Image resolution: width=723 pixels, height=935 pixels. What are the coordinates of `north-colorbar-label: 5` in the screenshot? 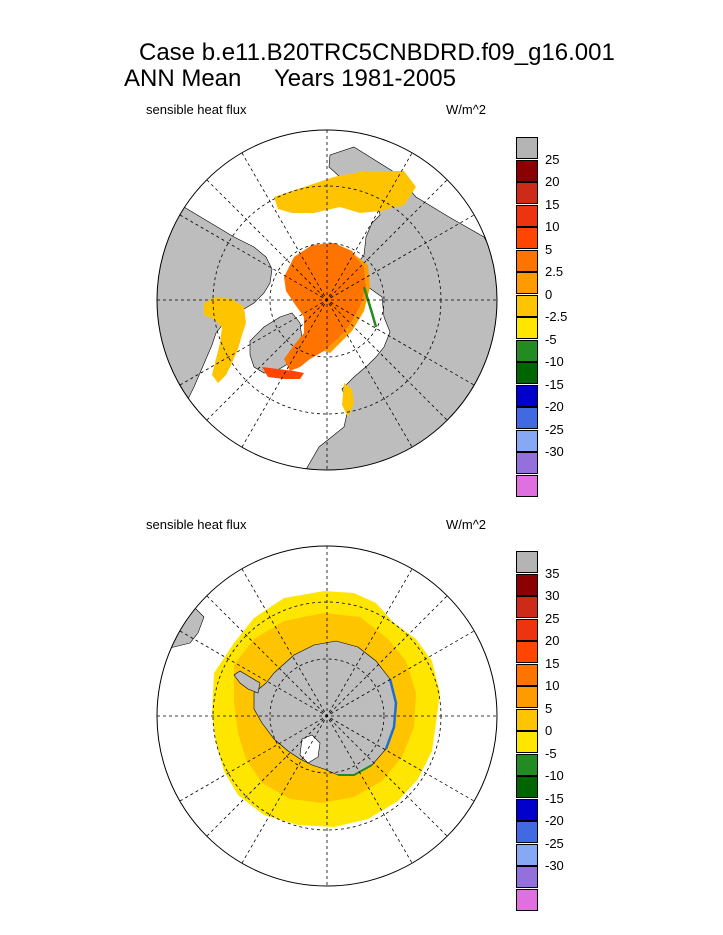 It's located at (549, 249).